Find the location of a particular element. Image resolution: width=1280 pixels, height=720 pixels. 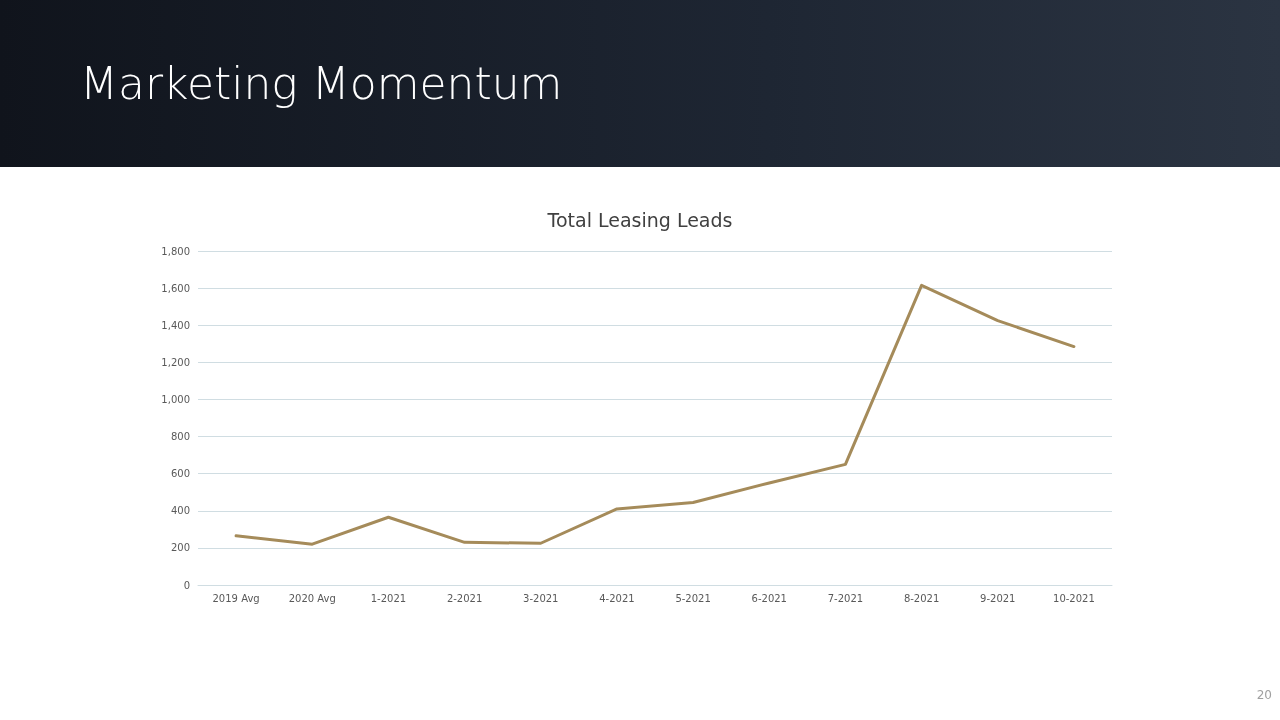

y-tick-label: 1,600 is located at coordinates (175, 288).